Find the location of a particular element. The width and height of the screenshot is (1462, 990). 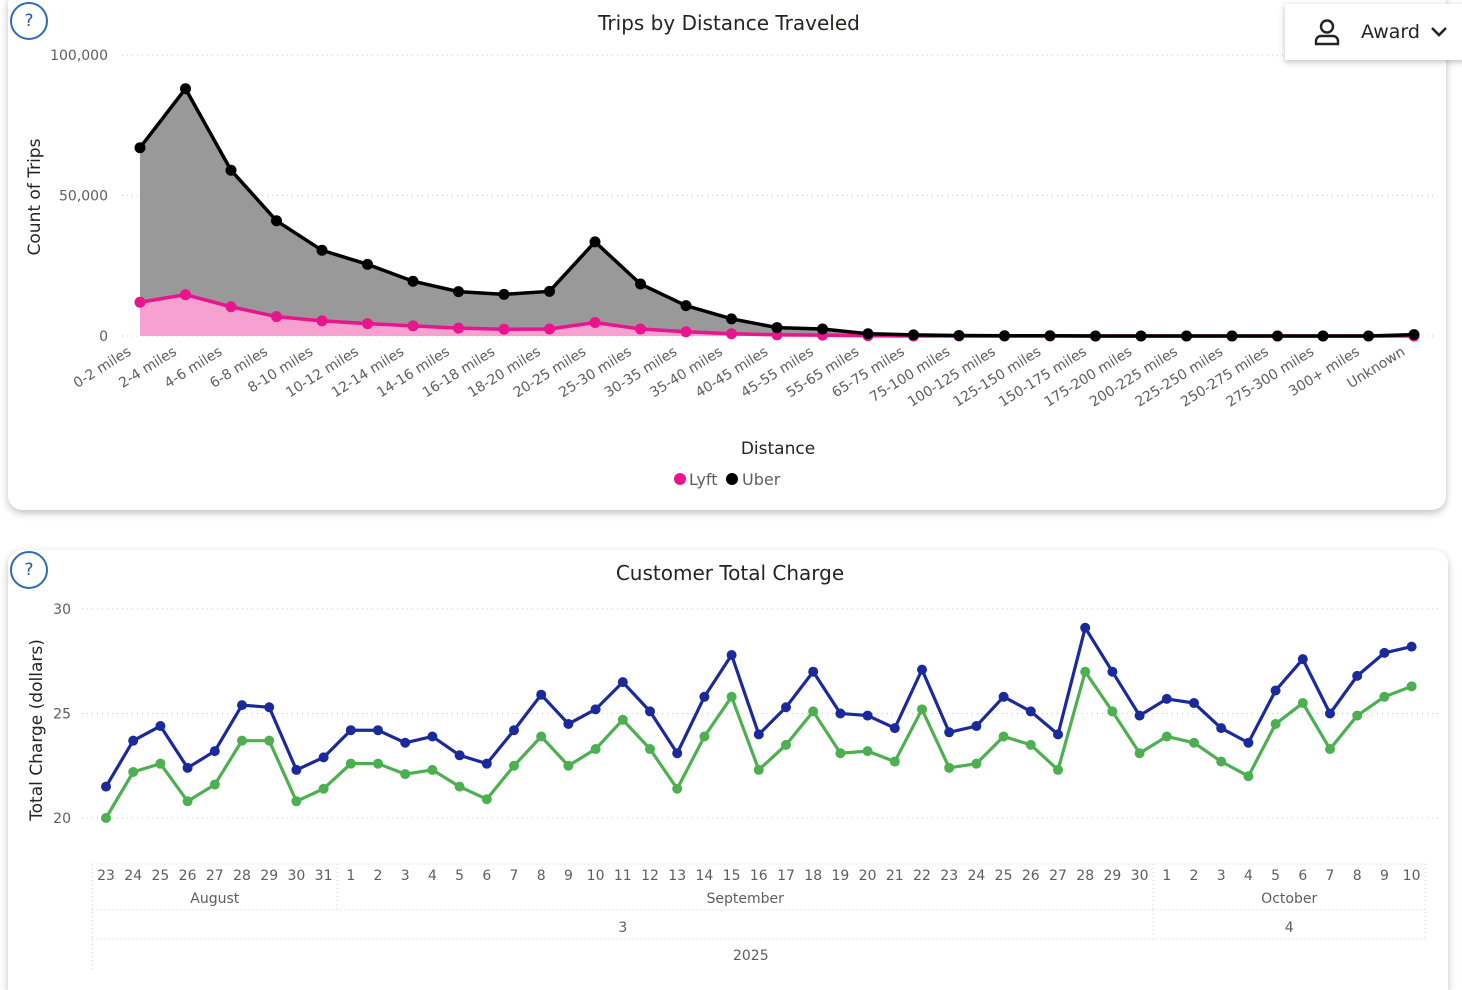

user-menu: Award is located at coordinates (1373, 32).